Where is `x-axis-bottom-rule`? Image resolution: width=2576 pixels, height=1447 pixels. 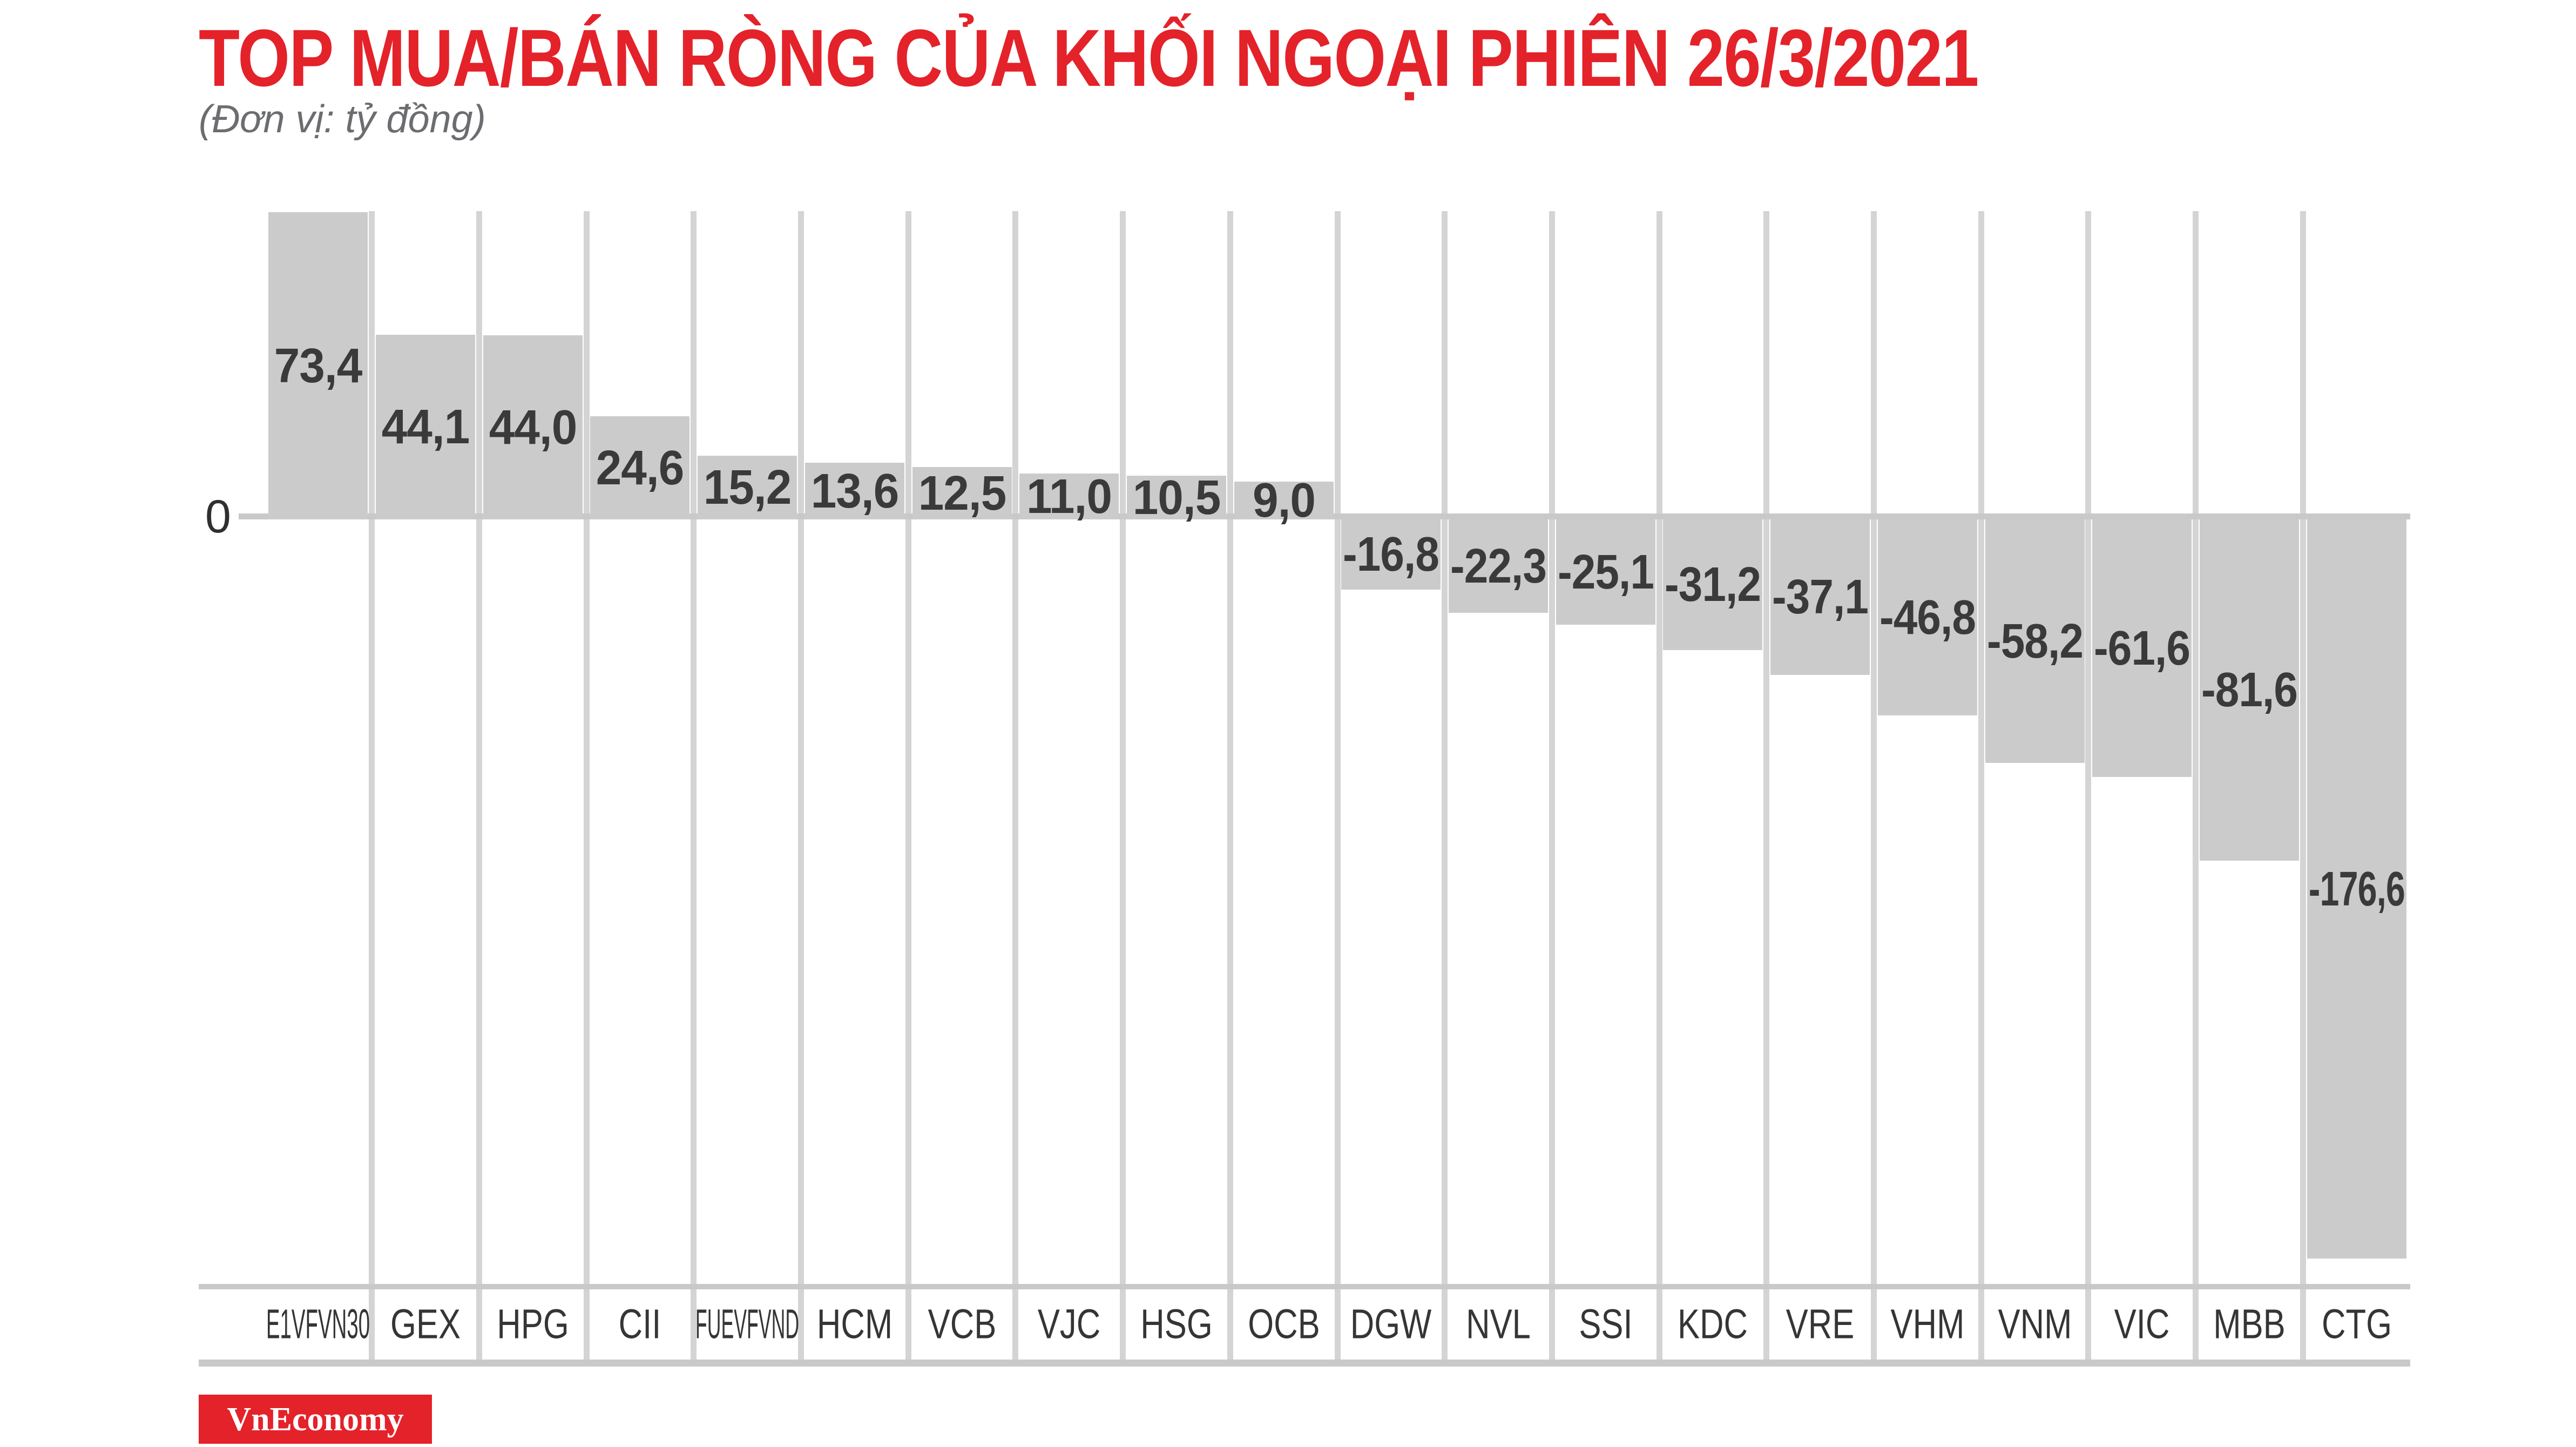 x-axis-bottom-rule is located at coordinates (1304, 1363).